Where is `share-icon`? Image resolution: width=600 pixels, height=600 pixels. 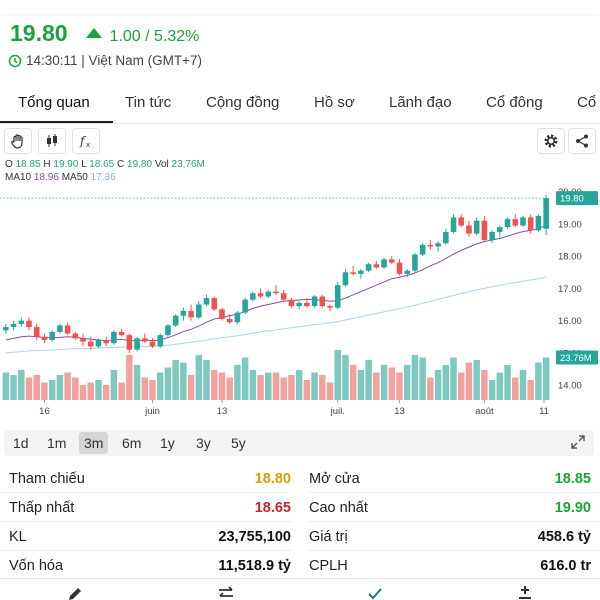
share-icon is located at coordinates (582, 141).